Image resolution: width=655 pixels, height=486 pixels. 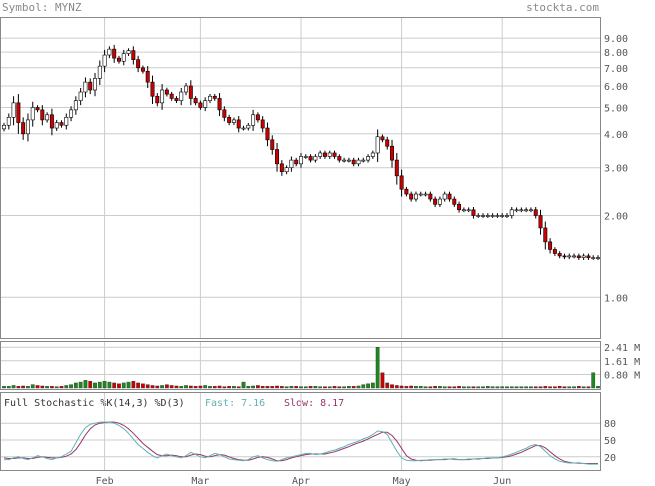 What do you see at coordinates (622, 348) in the screenshot?
I see `volume-tick-label: 2.41 M` at bounding box center [622, 348].